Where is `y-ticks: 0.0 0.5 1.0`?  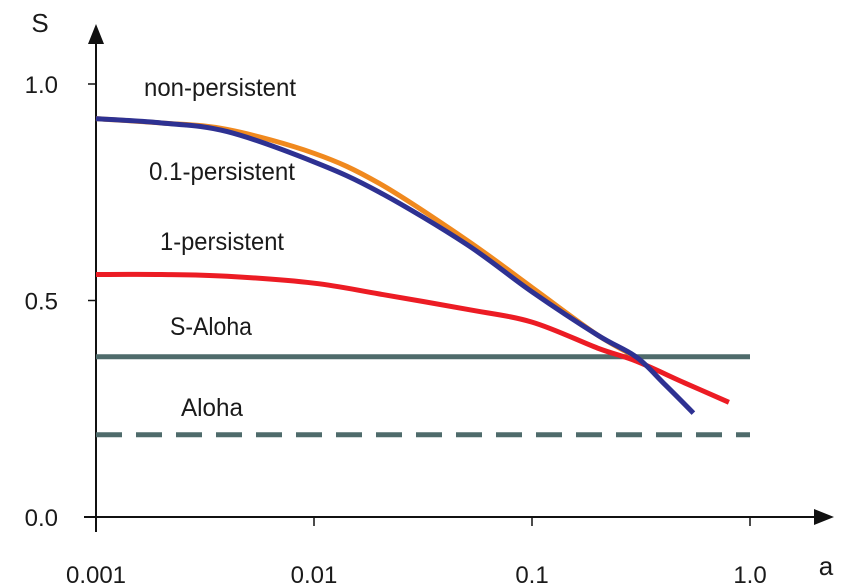 y-ticks: 0.0 0.5 1.0 is located at coordinates (60, 302).